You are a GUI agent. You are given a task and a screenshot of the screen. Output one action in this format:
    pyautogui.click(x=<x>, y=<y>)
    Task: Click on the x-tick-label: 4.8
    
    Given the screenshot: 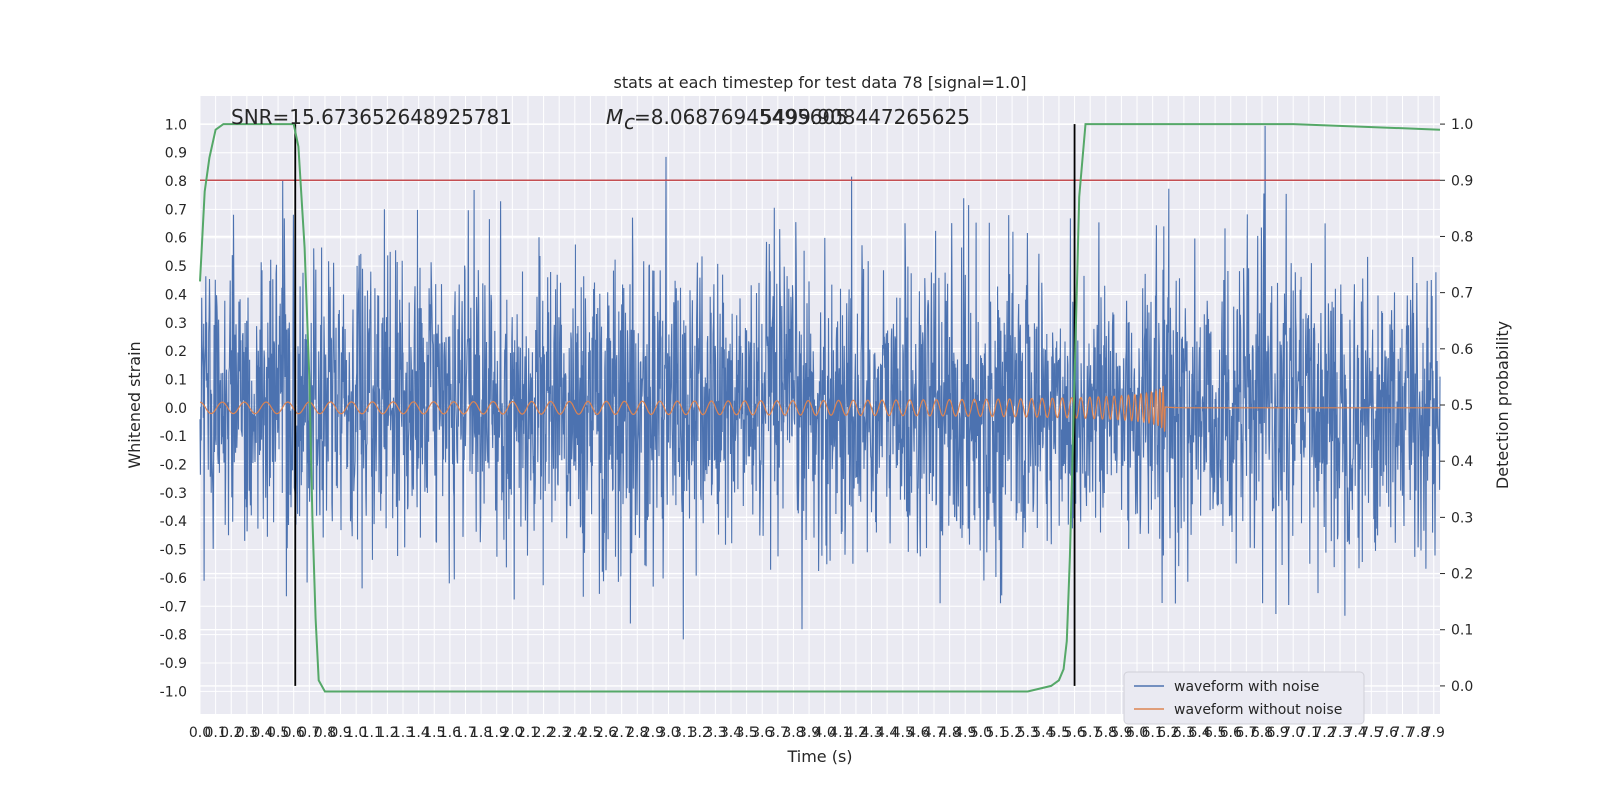 What is the action you would take?
    pyautogui.click(x=949, y=733)
    